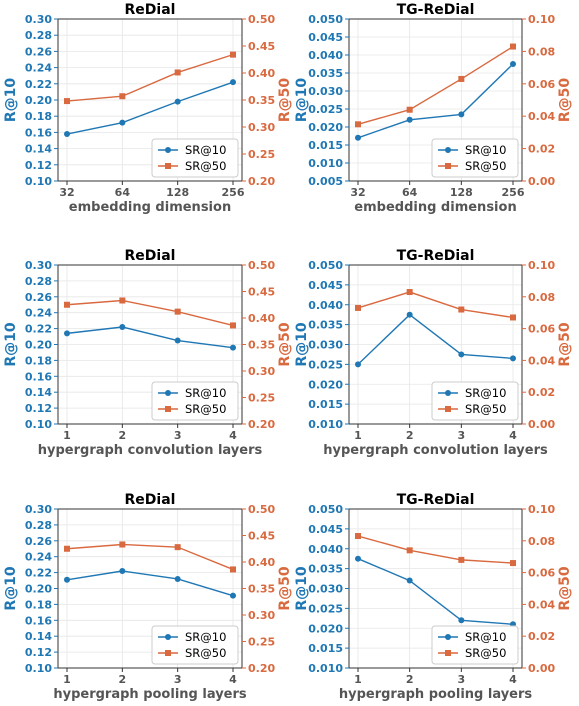 This screenshot has height=706, width=579. What do you see at coordinates (541, 329) in the screenshot?
I see `y-tick-label-right: 0.06` at bounding box center [541, 329].